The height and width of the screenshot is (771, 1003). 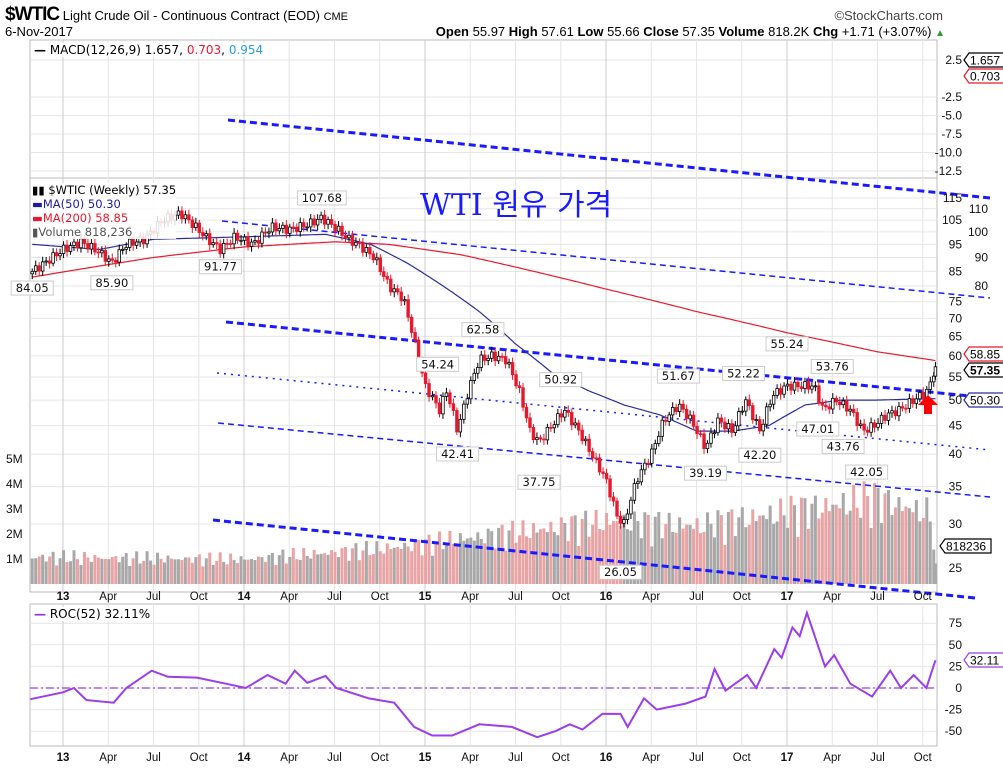 What do you see at coordinates (606, 259) in the screenshot?
I see `trend-line` at bounding box center [606, 259].